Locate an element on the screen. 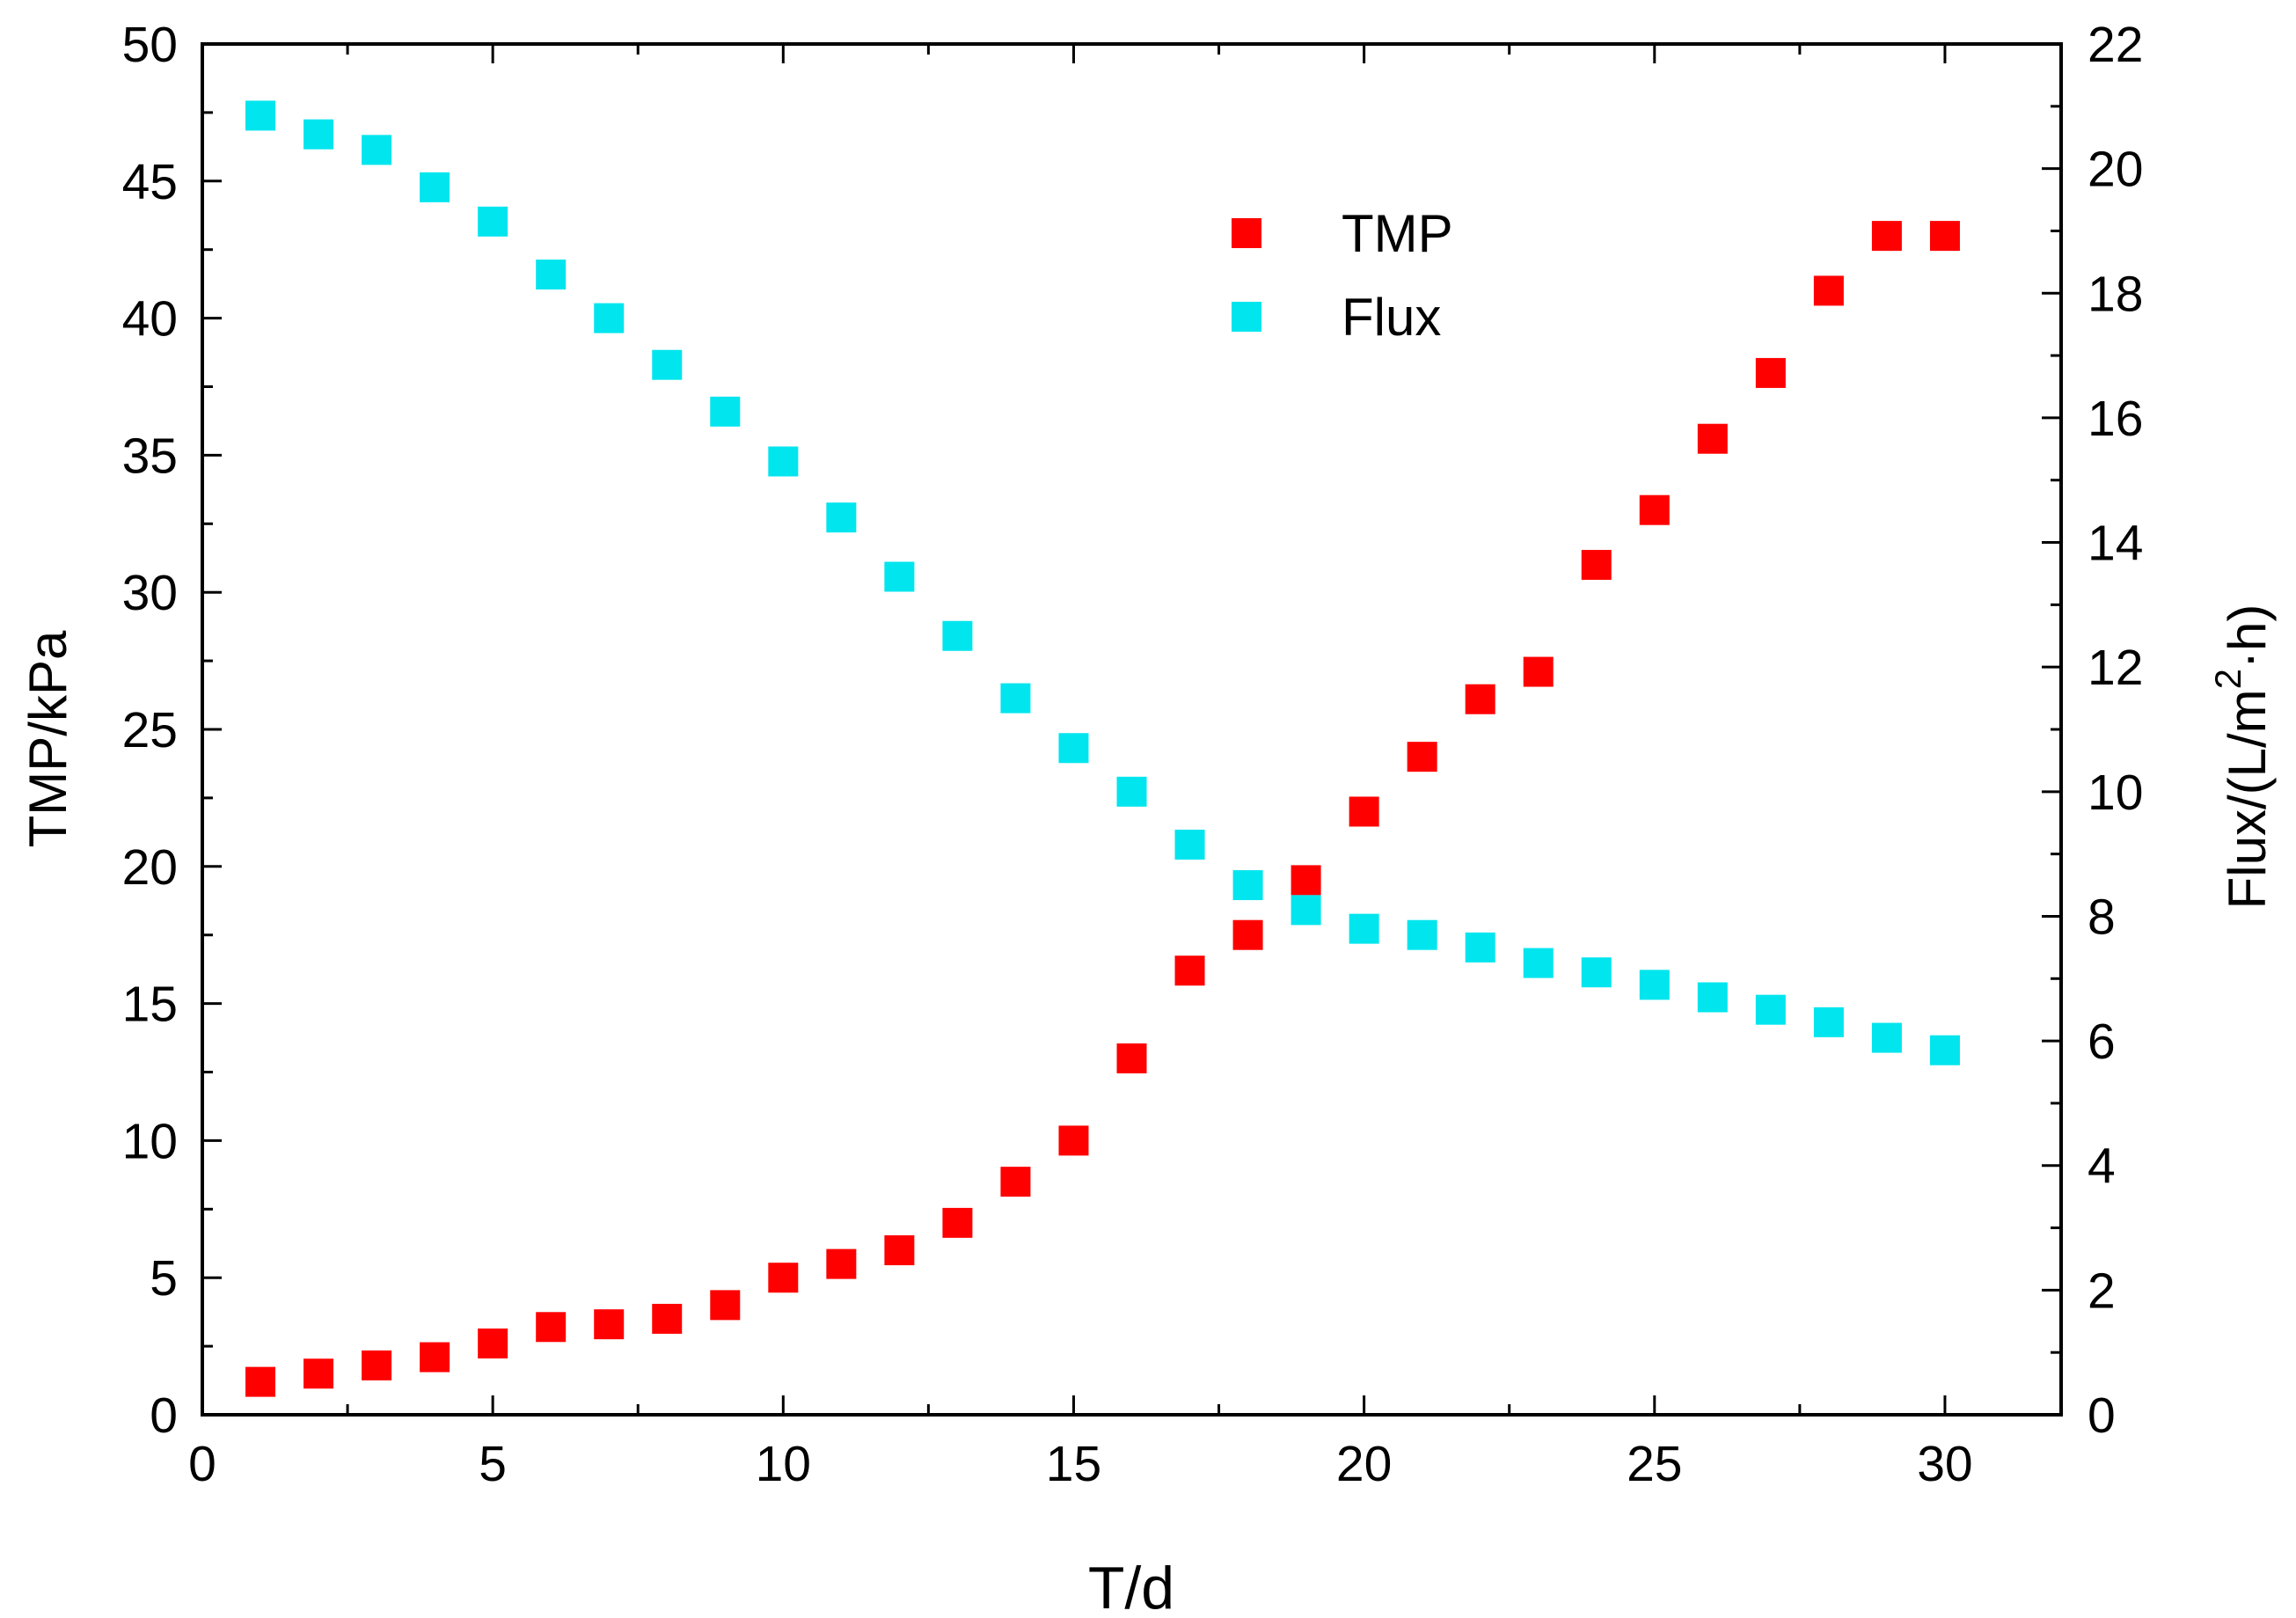 The height and width of the screenshot is (1618, 2296). y-left-tick-label: 40 is located at coordinates (150, 320).